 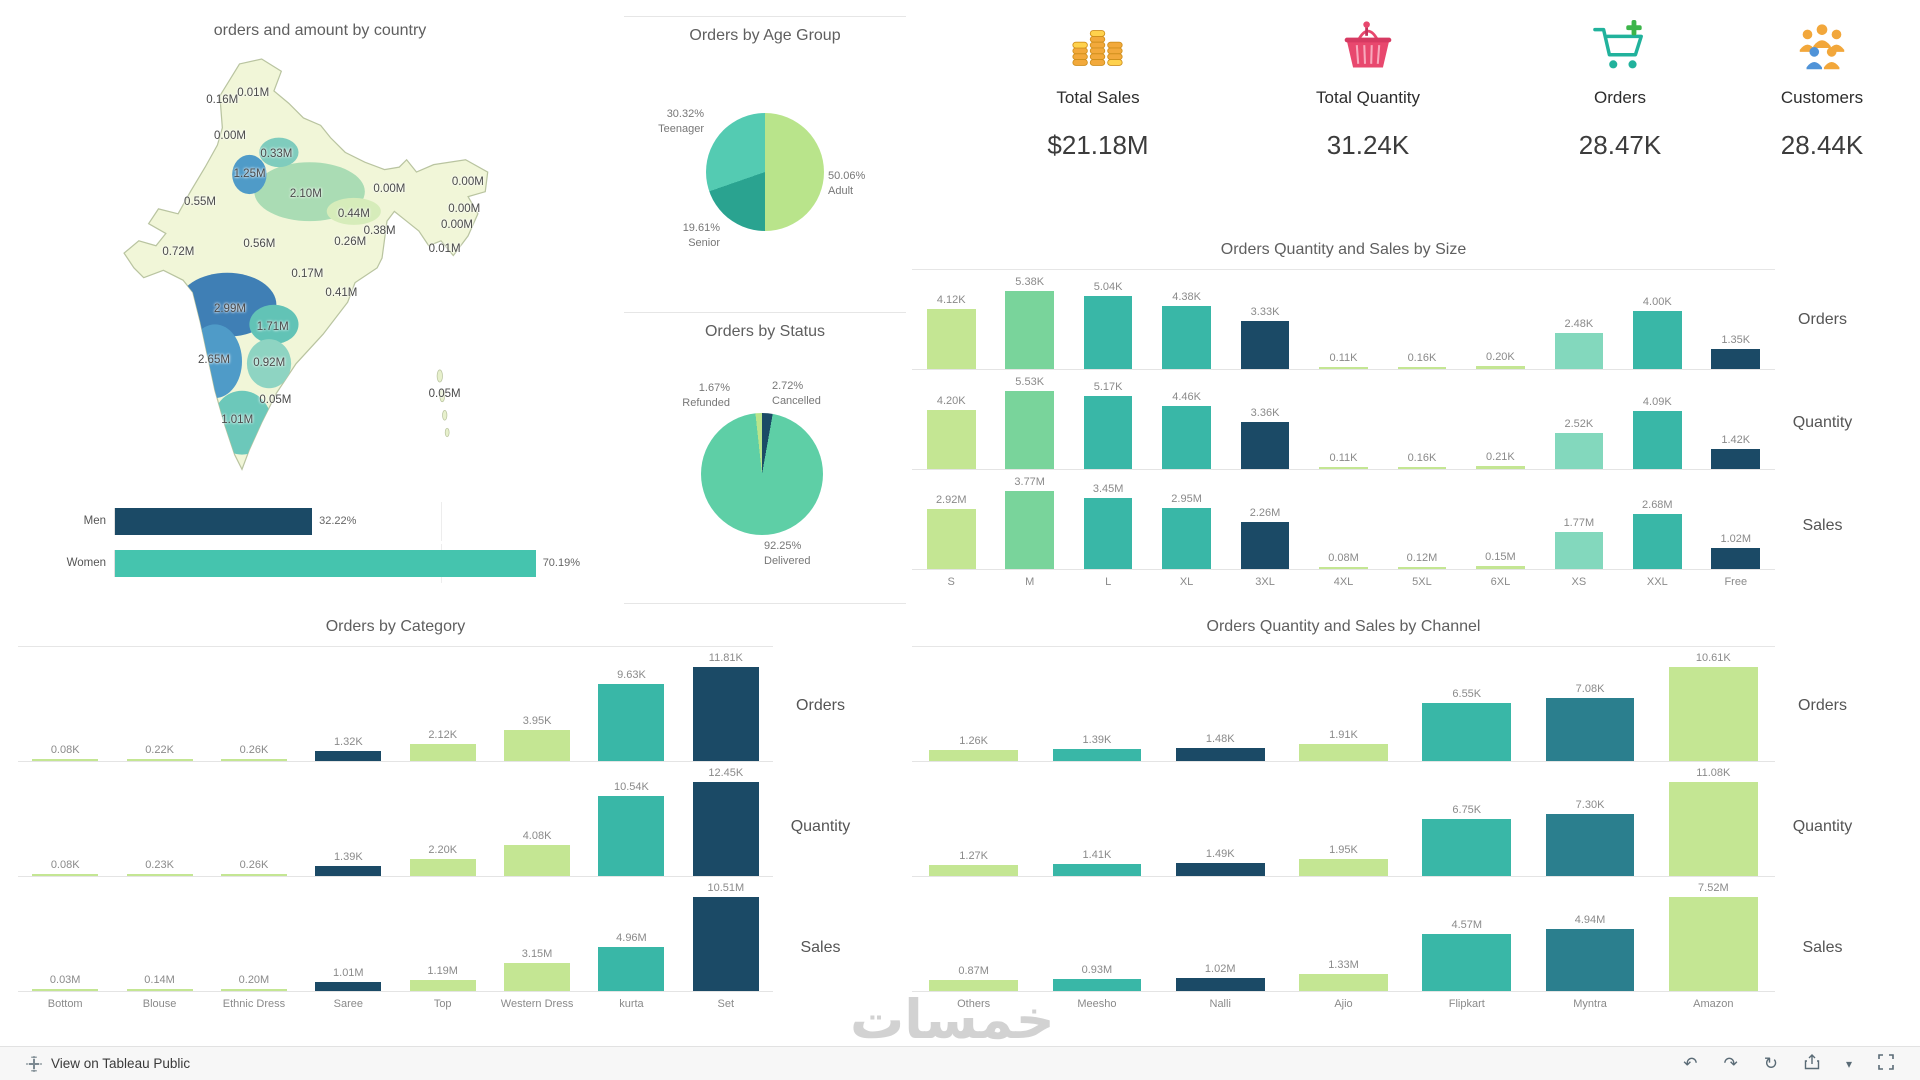 What do you see at coordinates (1848, 1063) in the screenshot?
I see `caret-down-icon: ▾` at bounding box center [1848, 1063].